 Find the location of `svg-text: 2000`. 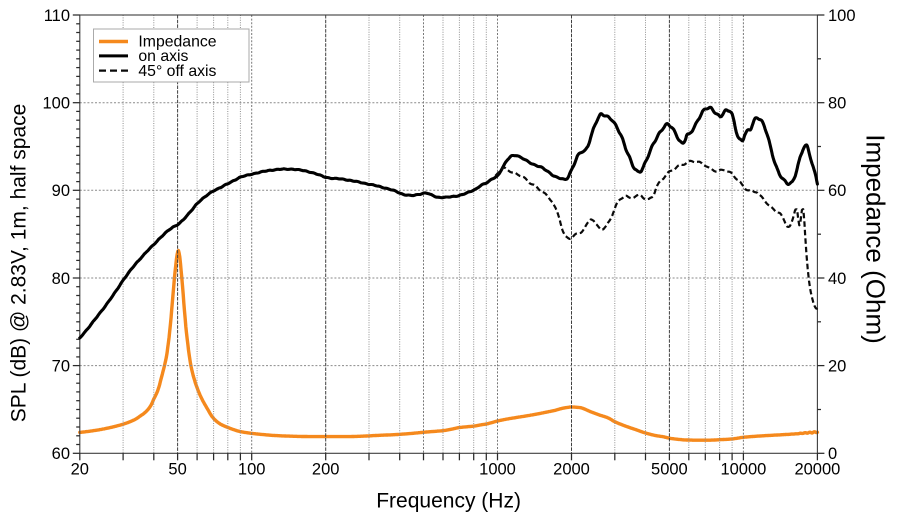

svg-text: 2000 is located at coordinates (571, 470).